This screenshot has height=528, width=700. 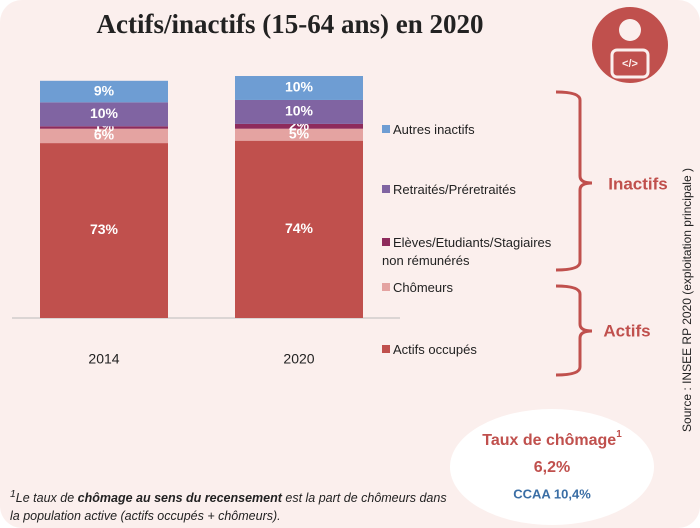 I want to click on value-label: 6%, so click(x=104, y=135).